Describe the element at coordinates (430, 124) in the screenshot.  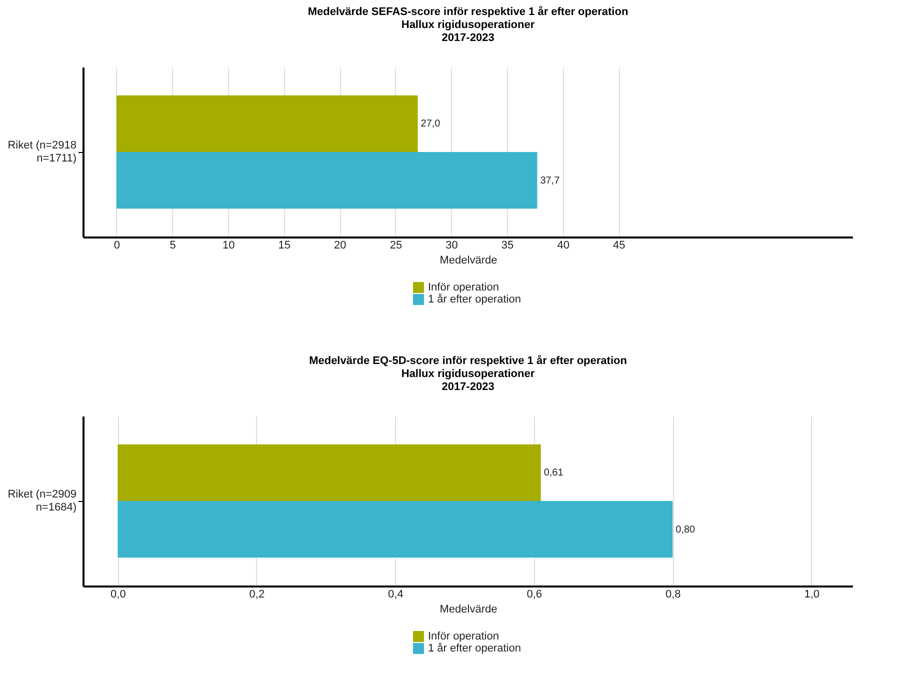
I see `data-label: 27,0` at that location.